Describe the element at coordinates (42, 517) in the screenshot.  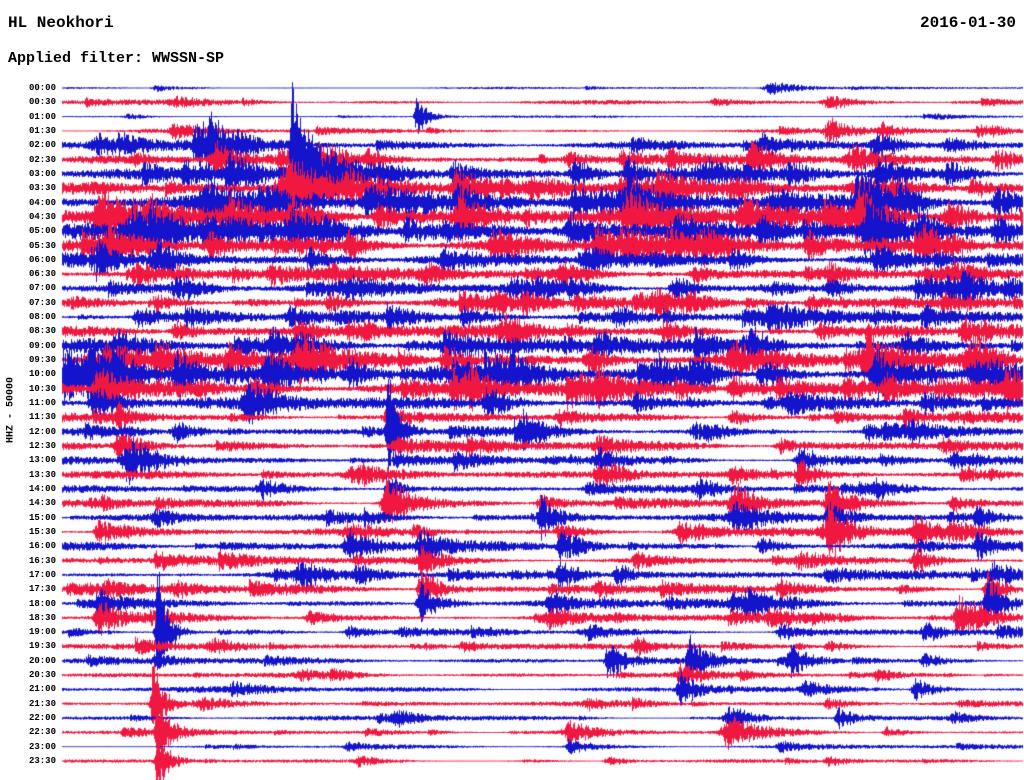
I see `time-label: 15:00` at that location.